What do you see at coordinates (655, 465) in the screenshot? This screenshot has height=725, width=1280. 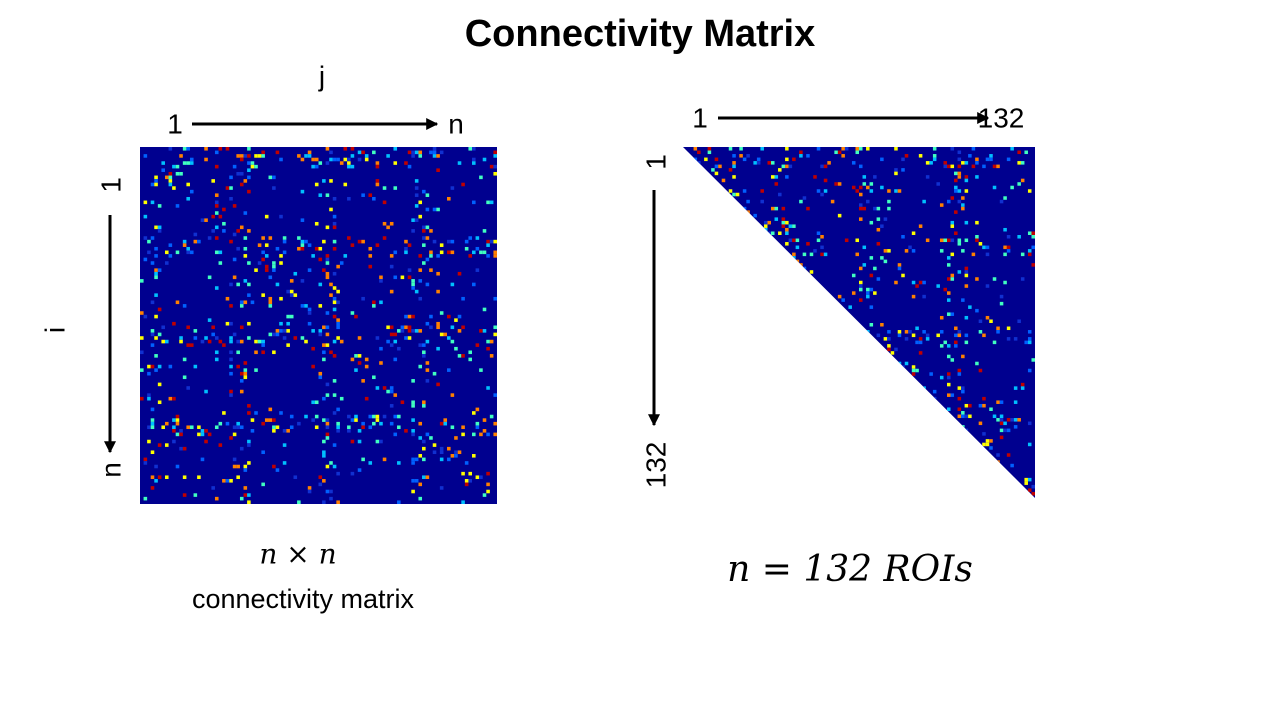 I see `row-end: 132` at bounding box center [655, 465].